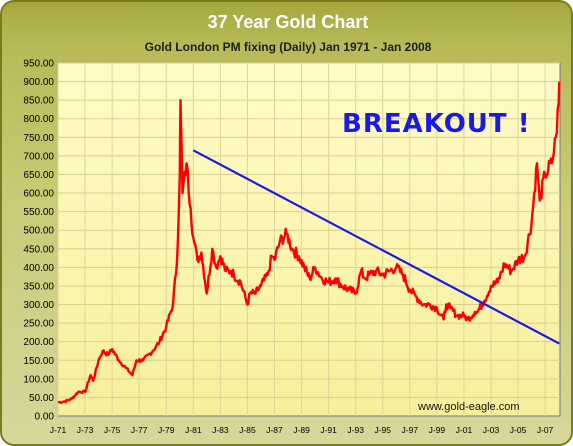 The image size is (573, 446). What do you see at coordinates (436, 124) in the screenshot?
I see `breakout-annotation: BREAKOUT !` at bounding box center [436, 124].